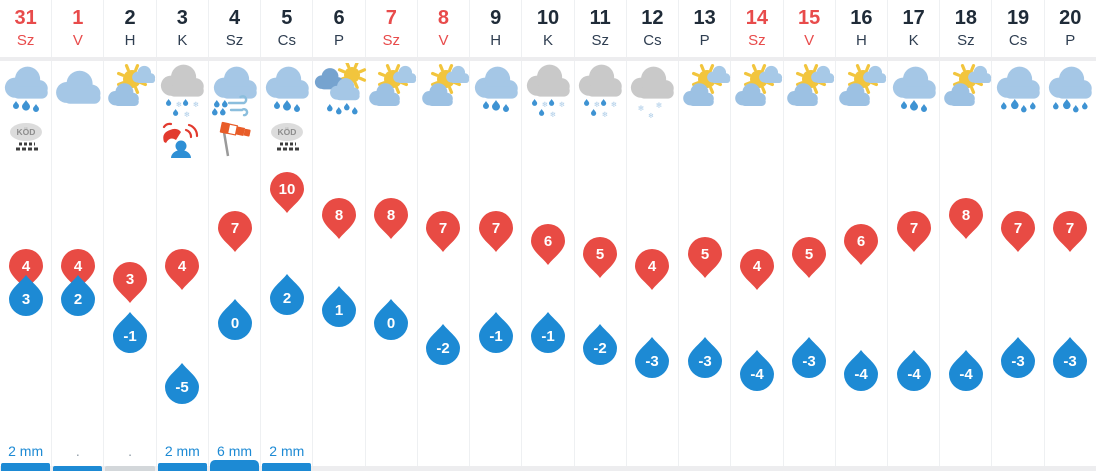 This screenshot has width=1096, height=471. I want to click on rain-cloud-icon, so click(1069, 91).